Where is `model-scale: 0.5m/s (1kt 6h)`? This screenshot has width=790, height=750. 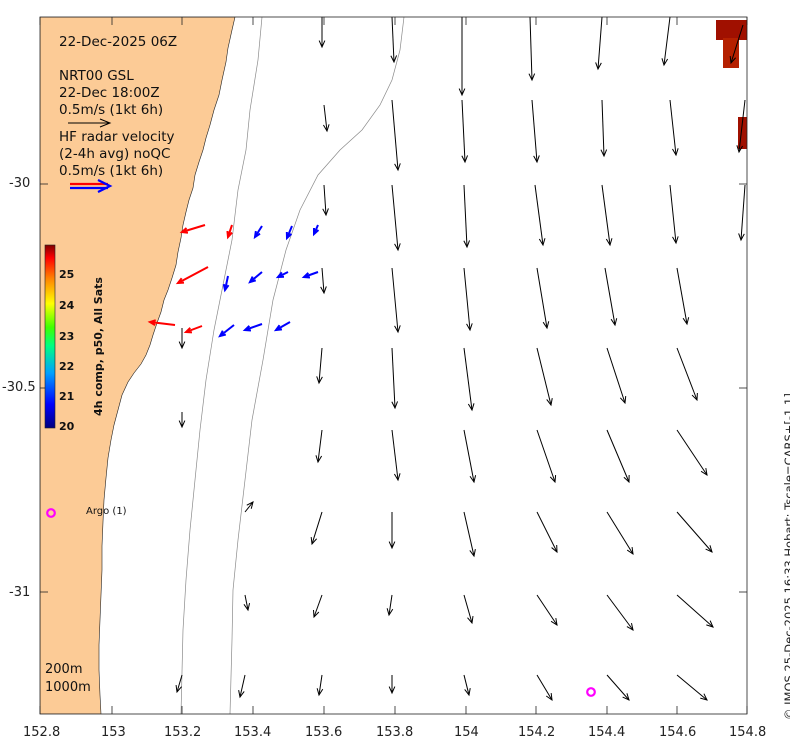
model-scale: 0.5m/s (1kt 6h) is located at coordinates (111, 110).